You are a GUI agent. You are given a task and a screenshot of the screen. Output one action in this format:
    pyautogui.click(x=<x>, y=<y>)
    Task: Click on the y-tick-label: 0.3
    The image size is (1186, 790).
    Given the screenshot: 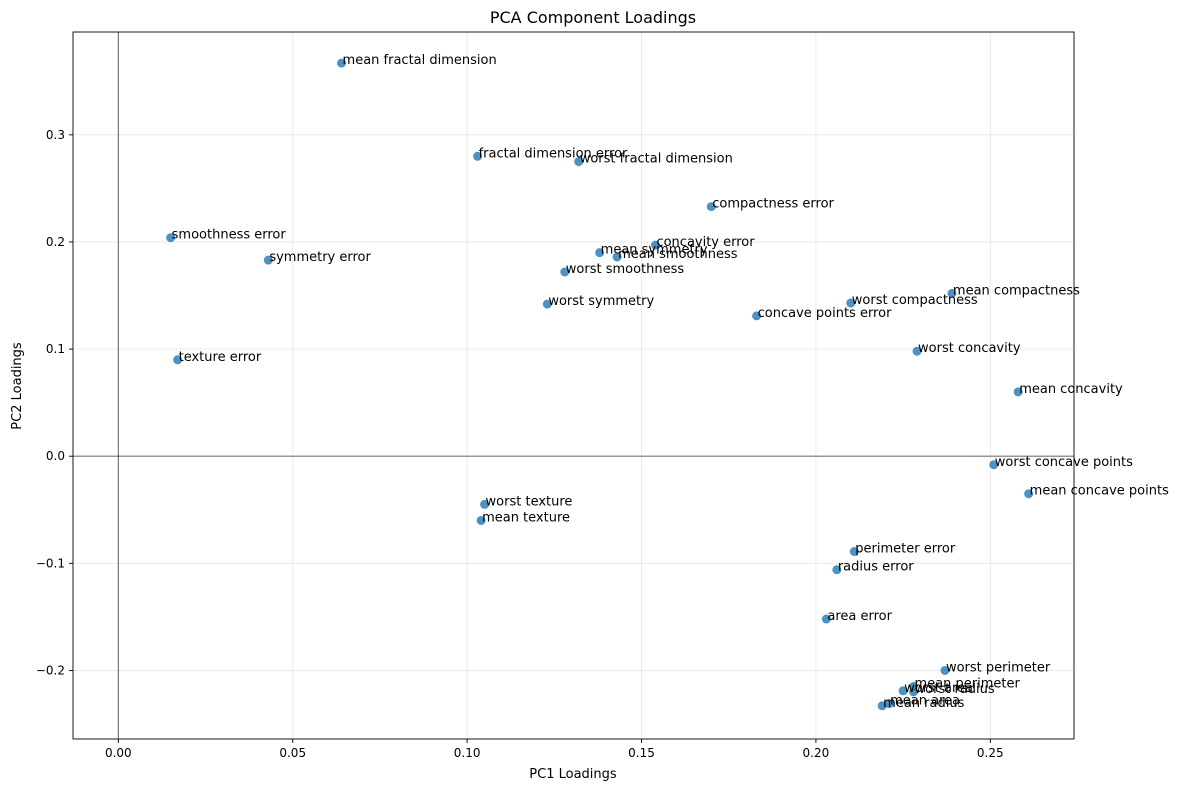 What is the action you would take?
    pyautogui.click(x=55, y=135)
    